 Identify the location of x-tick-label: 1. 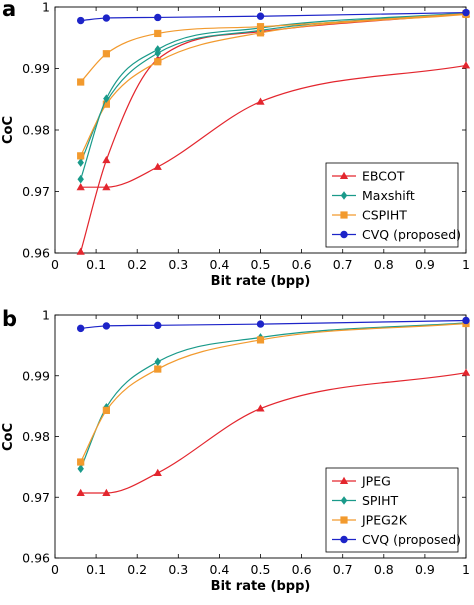
(466, 569).